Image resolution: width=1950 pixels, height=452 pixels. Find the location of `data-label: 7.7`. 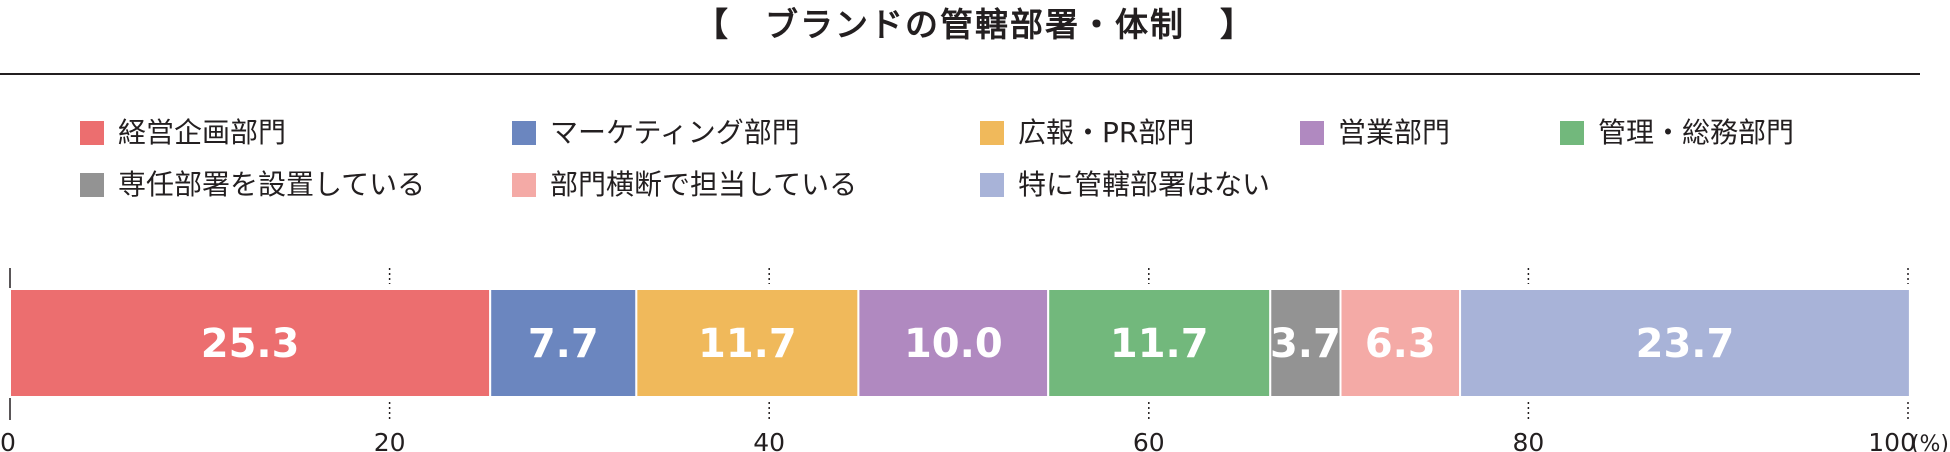

data-label: 7.7 is located at coordinates (563, 344).